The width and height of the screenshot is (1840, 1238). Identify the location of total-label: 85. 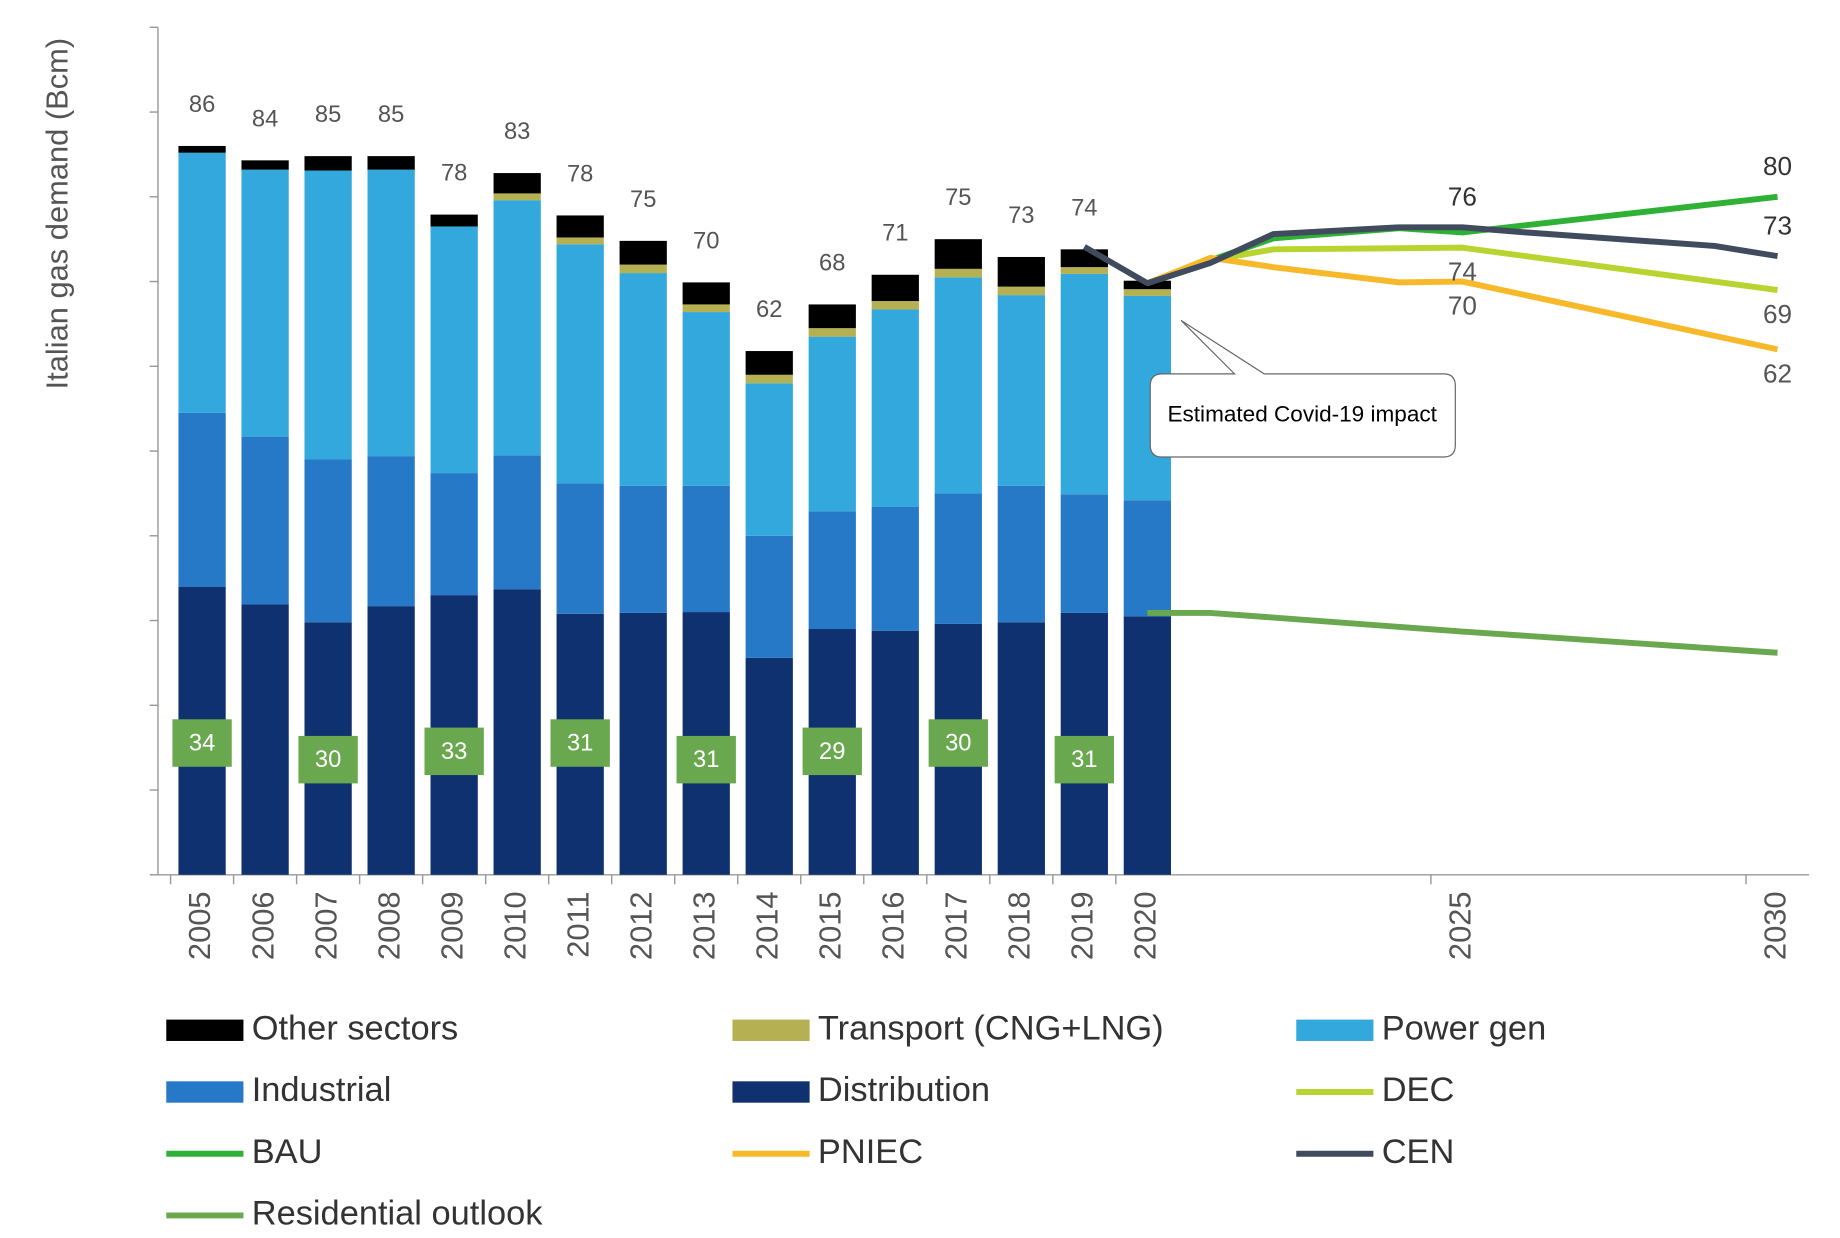
(391, 115).